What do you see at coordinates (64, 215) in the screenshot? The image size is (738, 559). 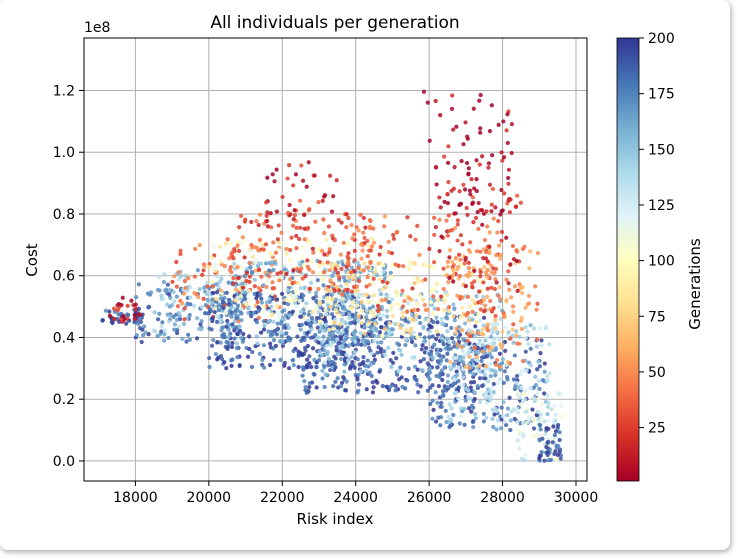 I see `y-tick-label: 0.8` at bounding box center [64, 215].